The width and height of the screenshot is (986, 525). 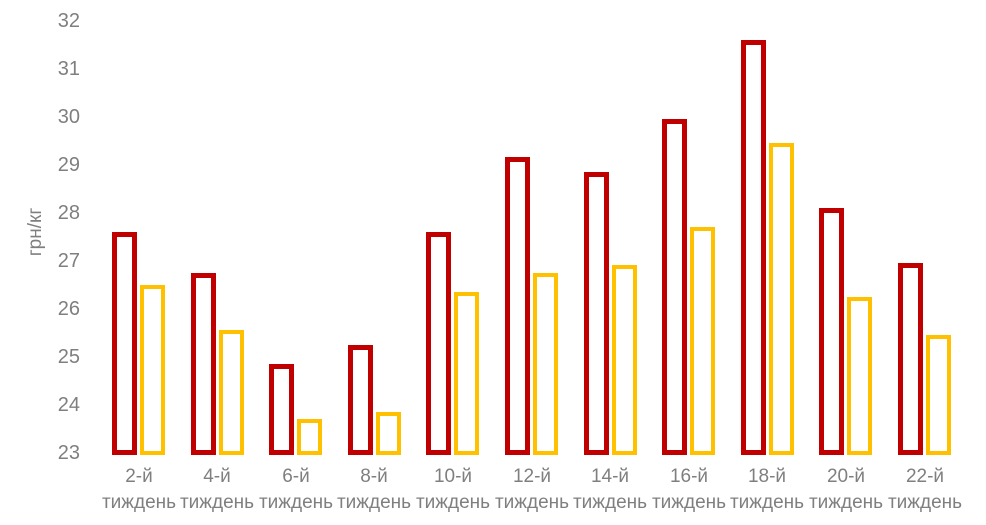 I want to click on x-axis-label-week-number: 4-й, so click(x=217, y=476).